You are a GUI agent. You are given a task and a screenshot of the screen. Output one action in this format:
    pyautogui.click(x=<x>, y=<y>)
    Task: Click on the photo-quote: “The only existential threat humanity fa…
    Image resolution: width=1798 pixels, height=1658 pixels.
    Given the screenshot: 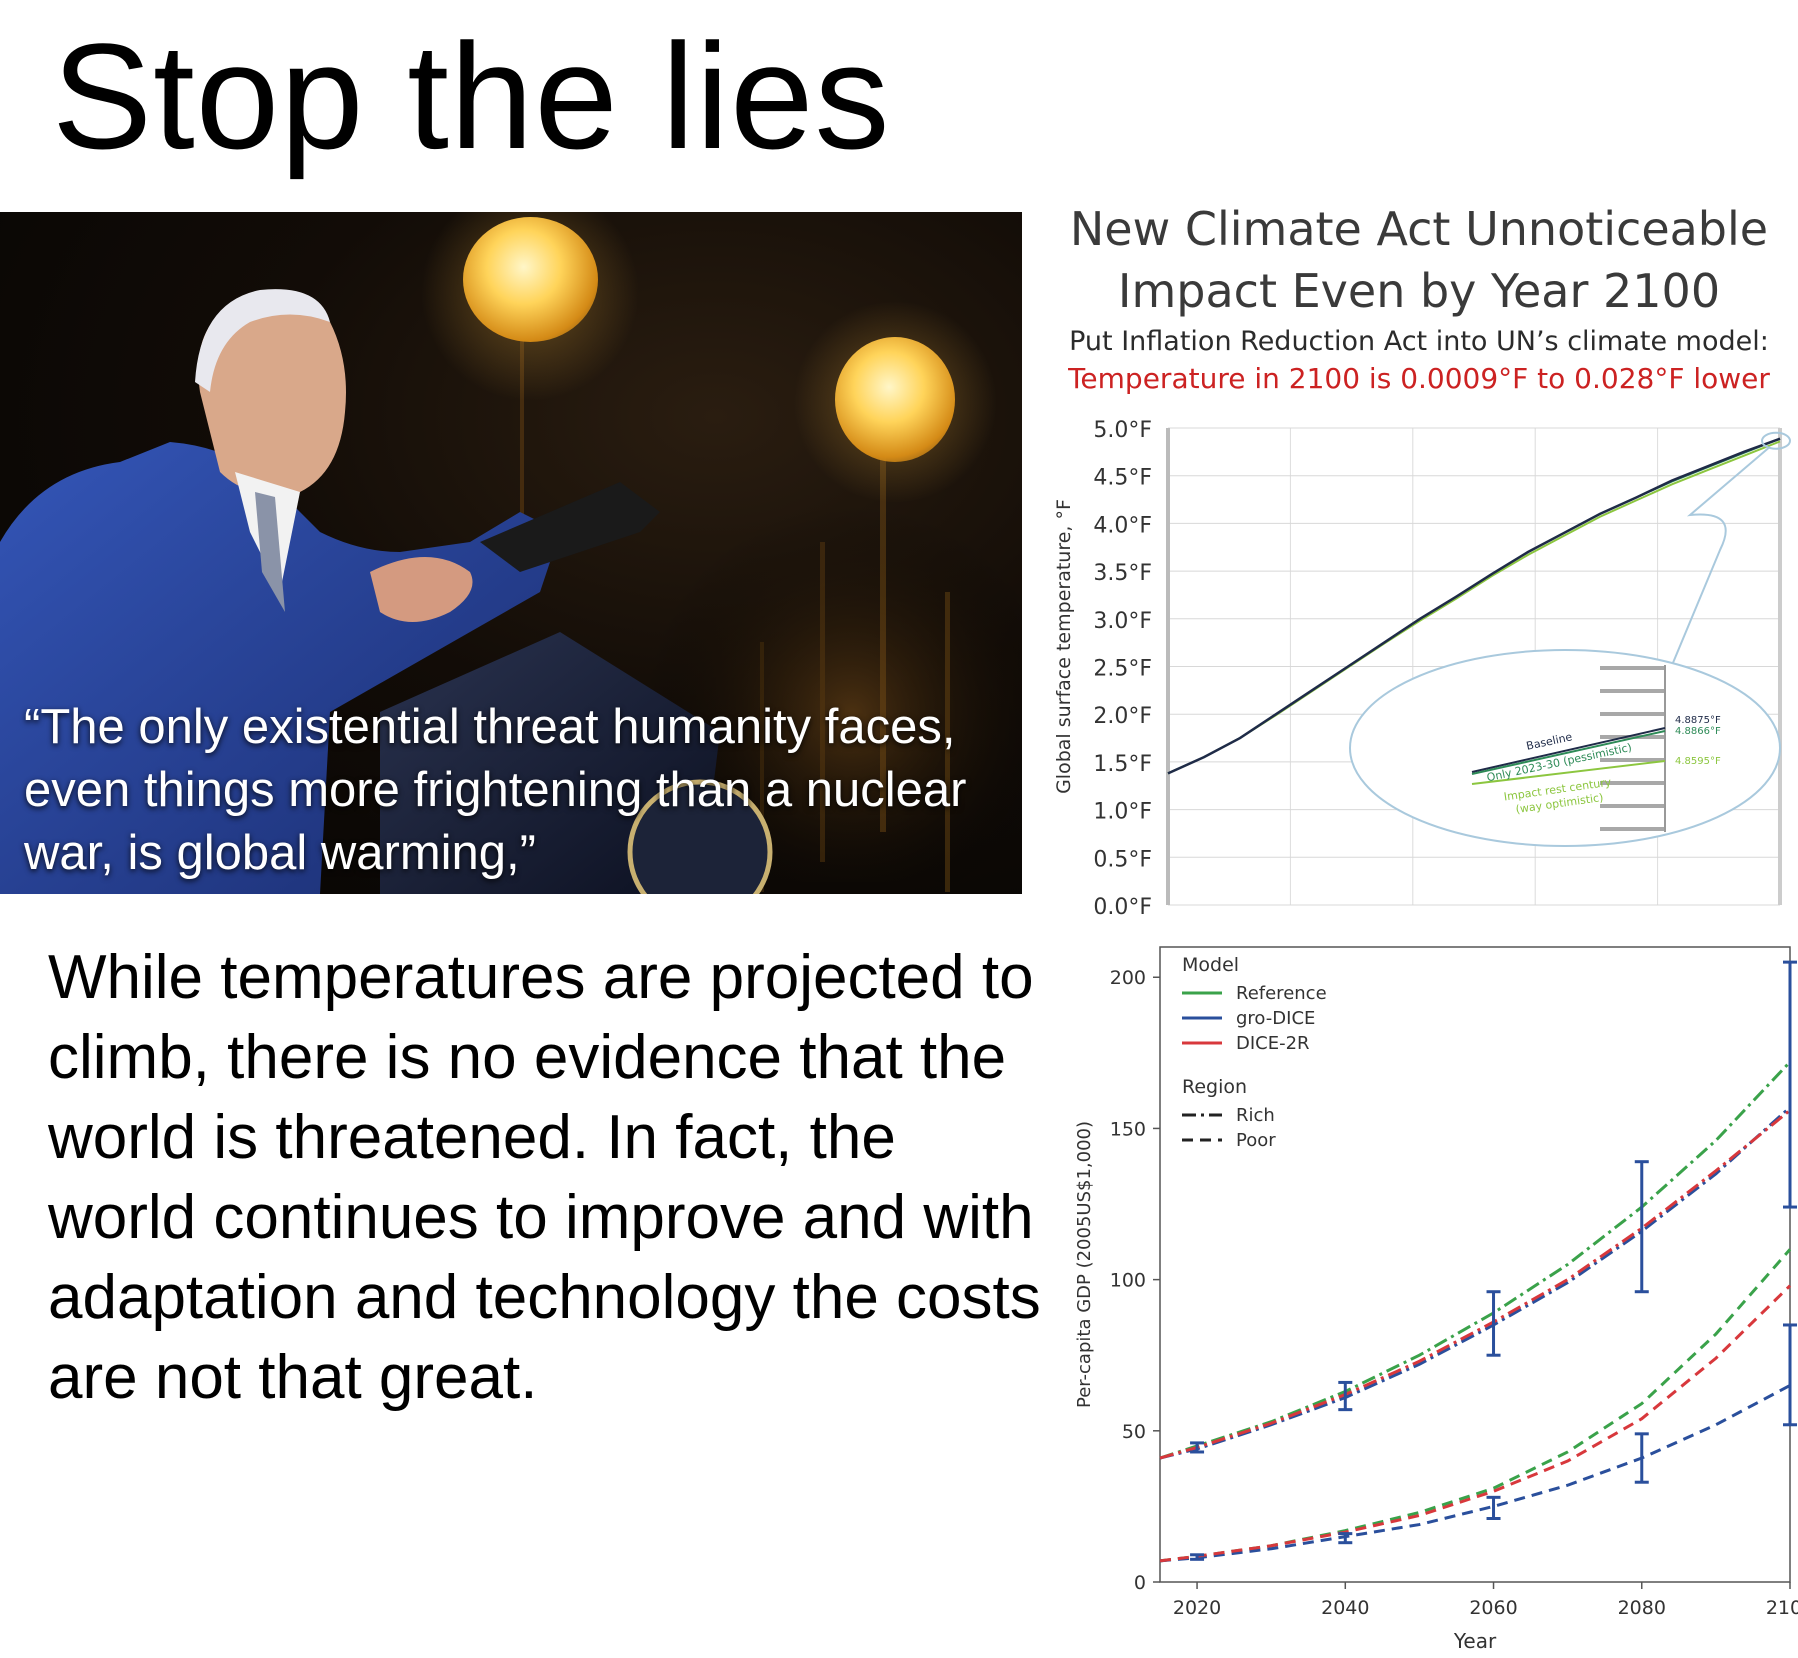 What is the action you would take?
    pyautogui.click(x=495, y=790)
    